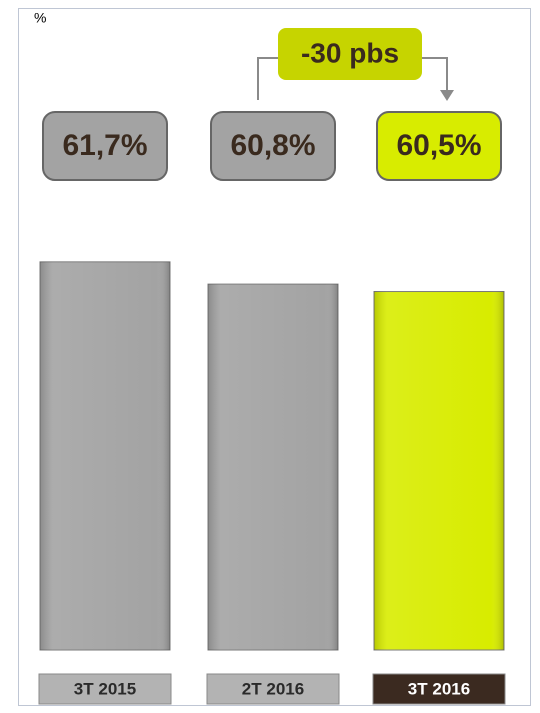 Image resolution: width=540 pixels, height=713 pixels. I want to click on bracket, so click(352, 78).